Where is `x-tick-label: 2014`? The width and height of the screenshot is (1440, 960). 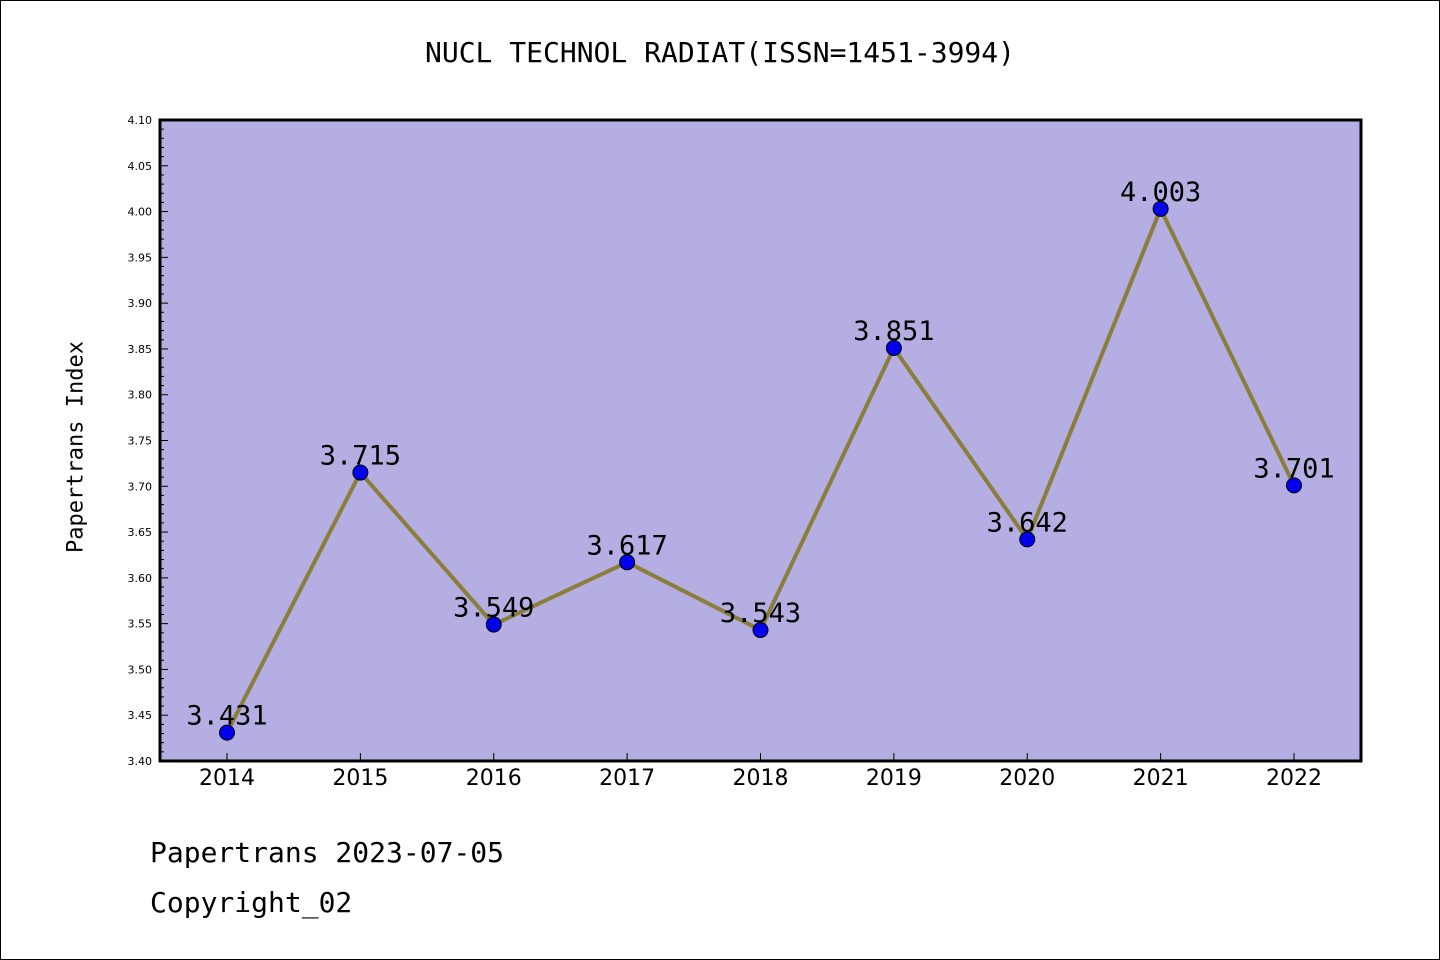 x-tick-label: 2014 is located at coordinates (227, 778).